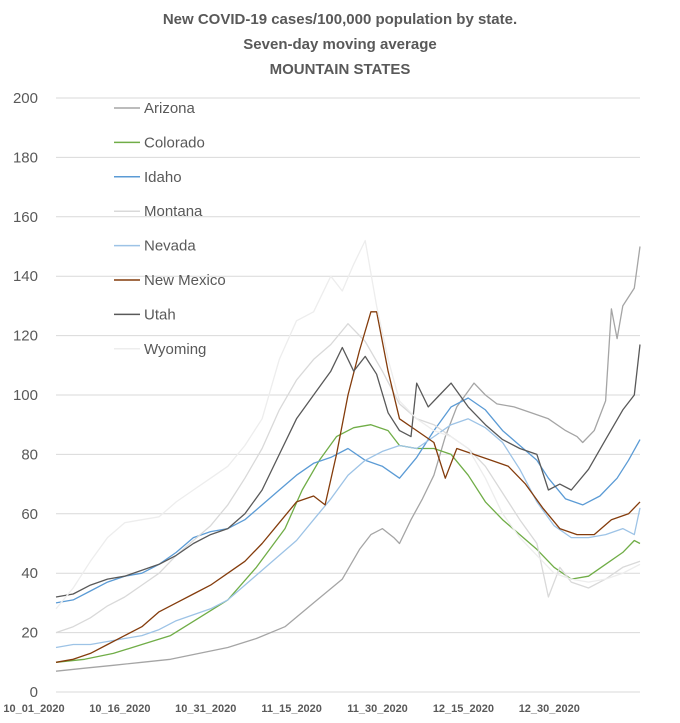  What do you see at coordinates (25, 276) in the screenshot?
I see `y-tick-label: 140` at bounding box center [25, 276].